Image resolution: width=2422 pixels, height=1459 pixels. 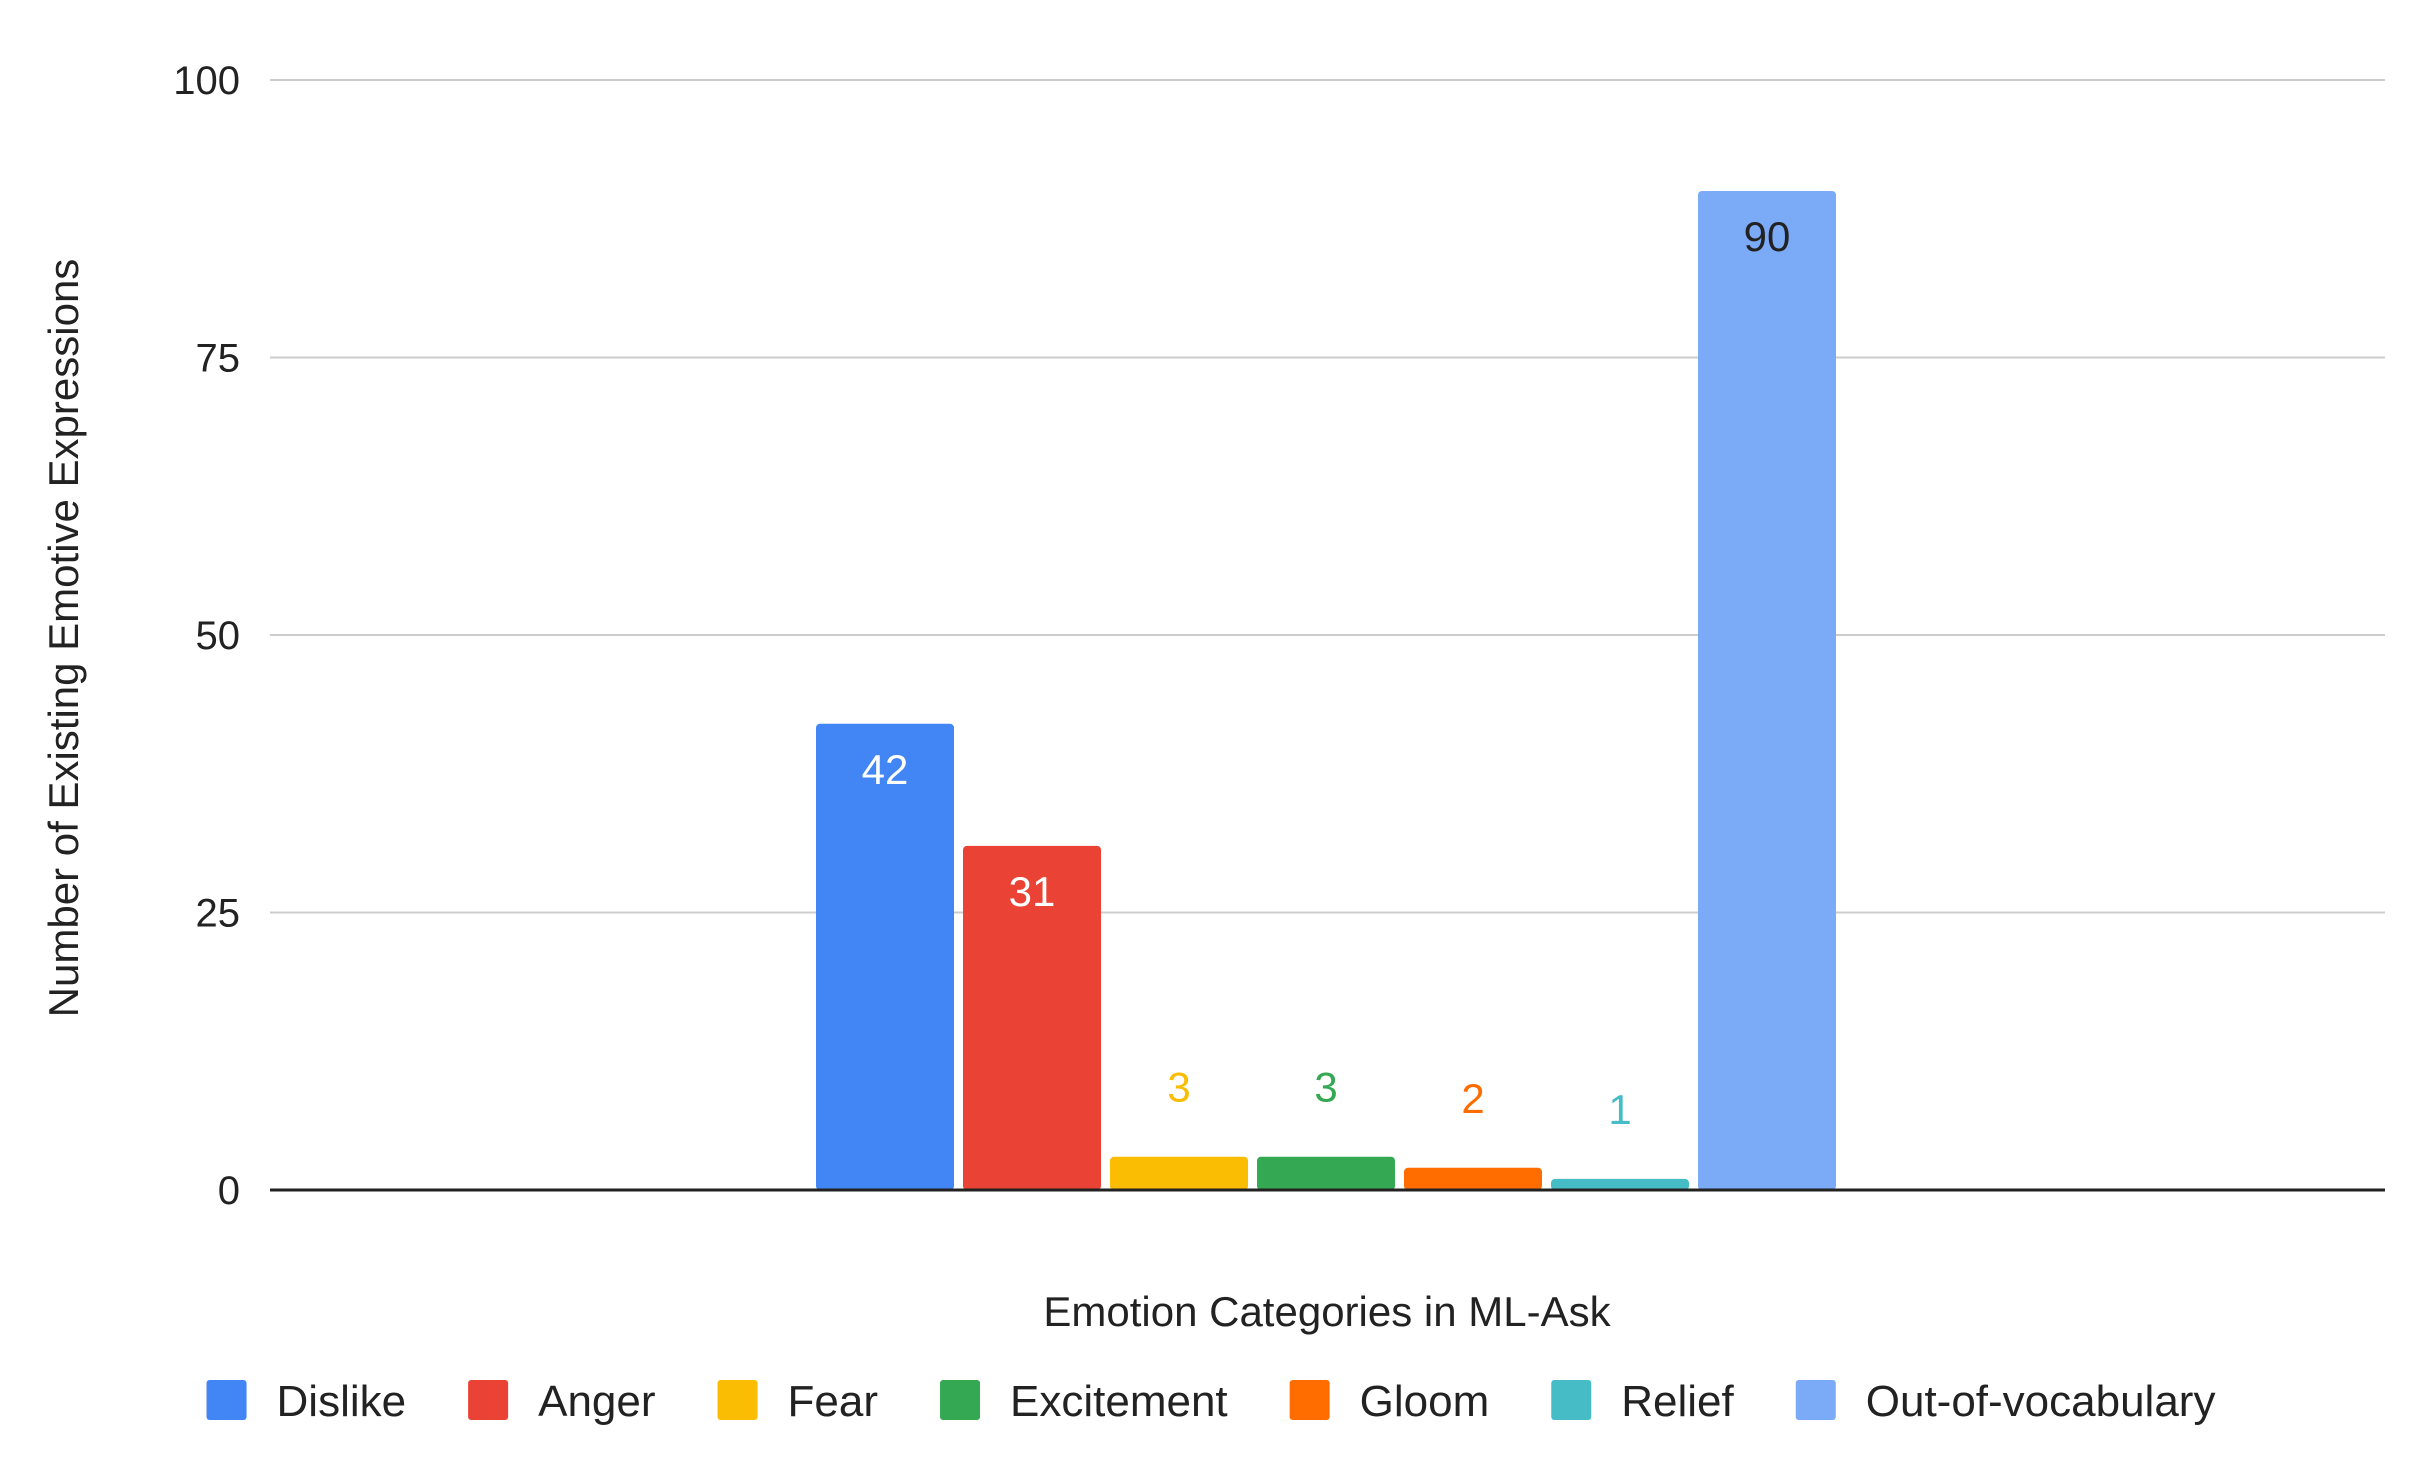 What do you see at coordinates (833, 1401) in the screenshot?
I see `legend-label: Fear` at bounding box center [833, 1401].